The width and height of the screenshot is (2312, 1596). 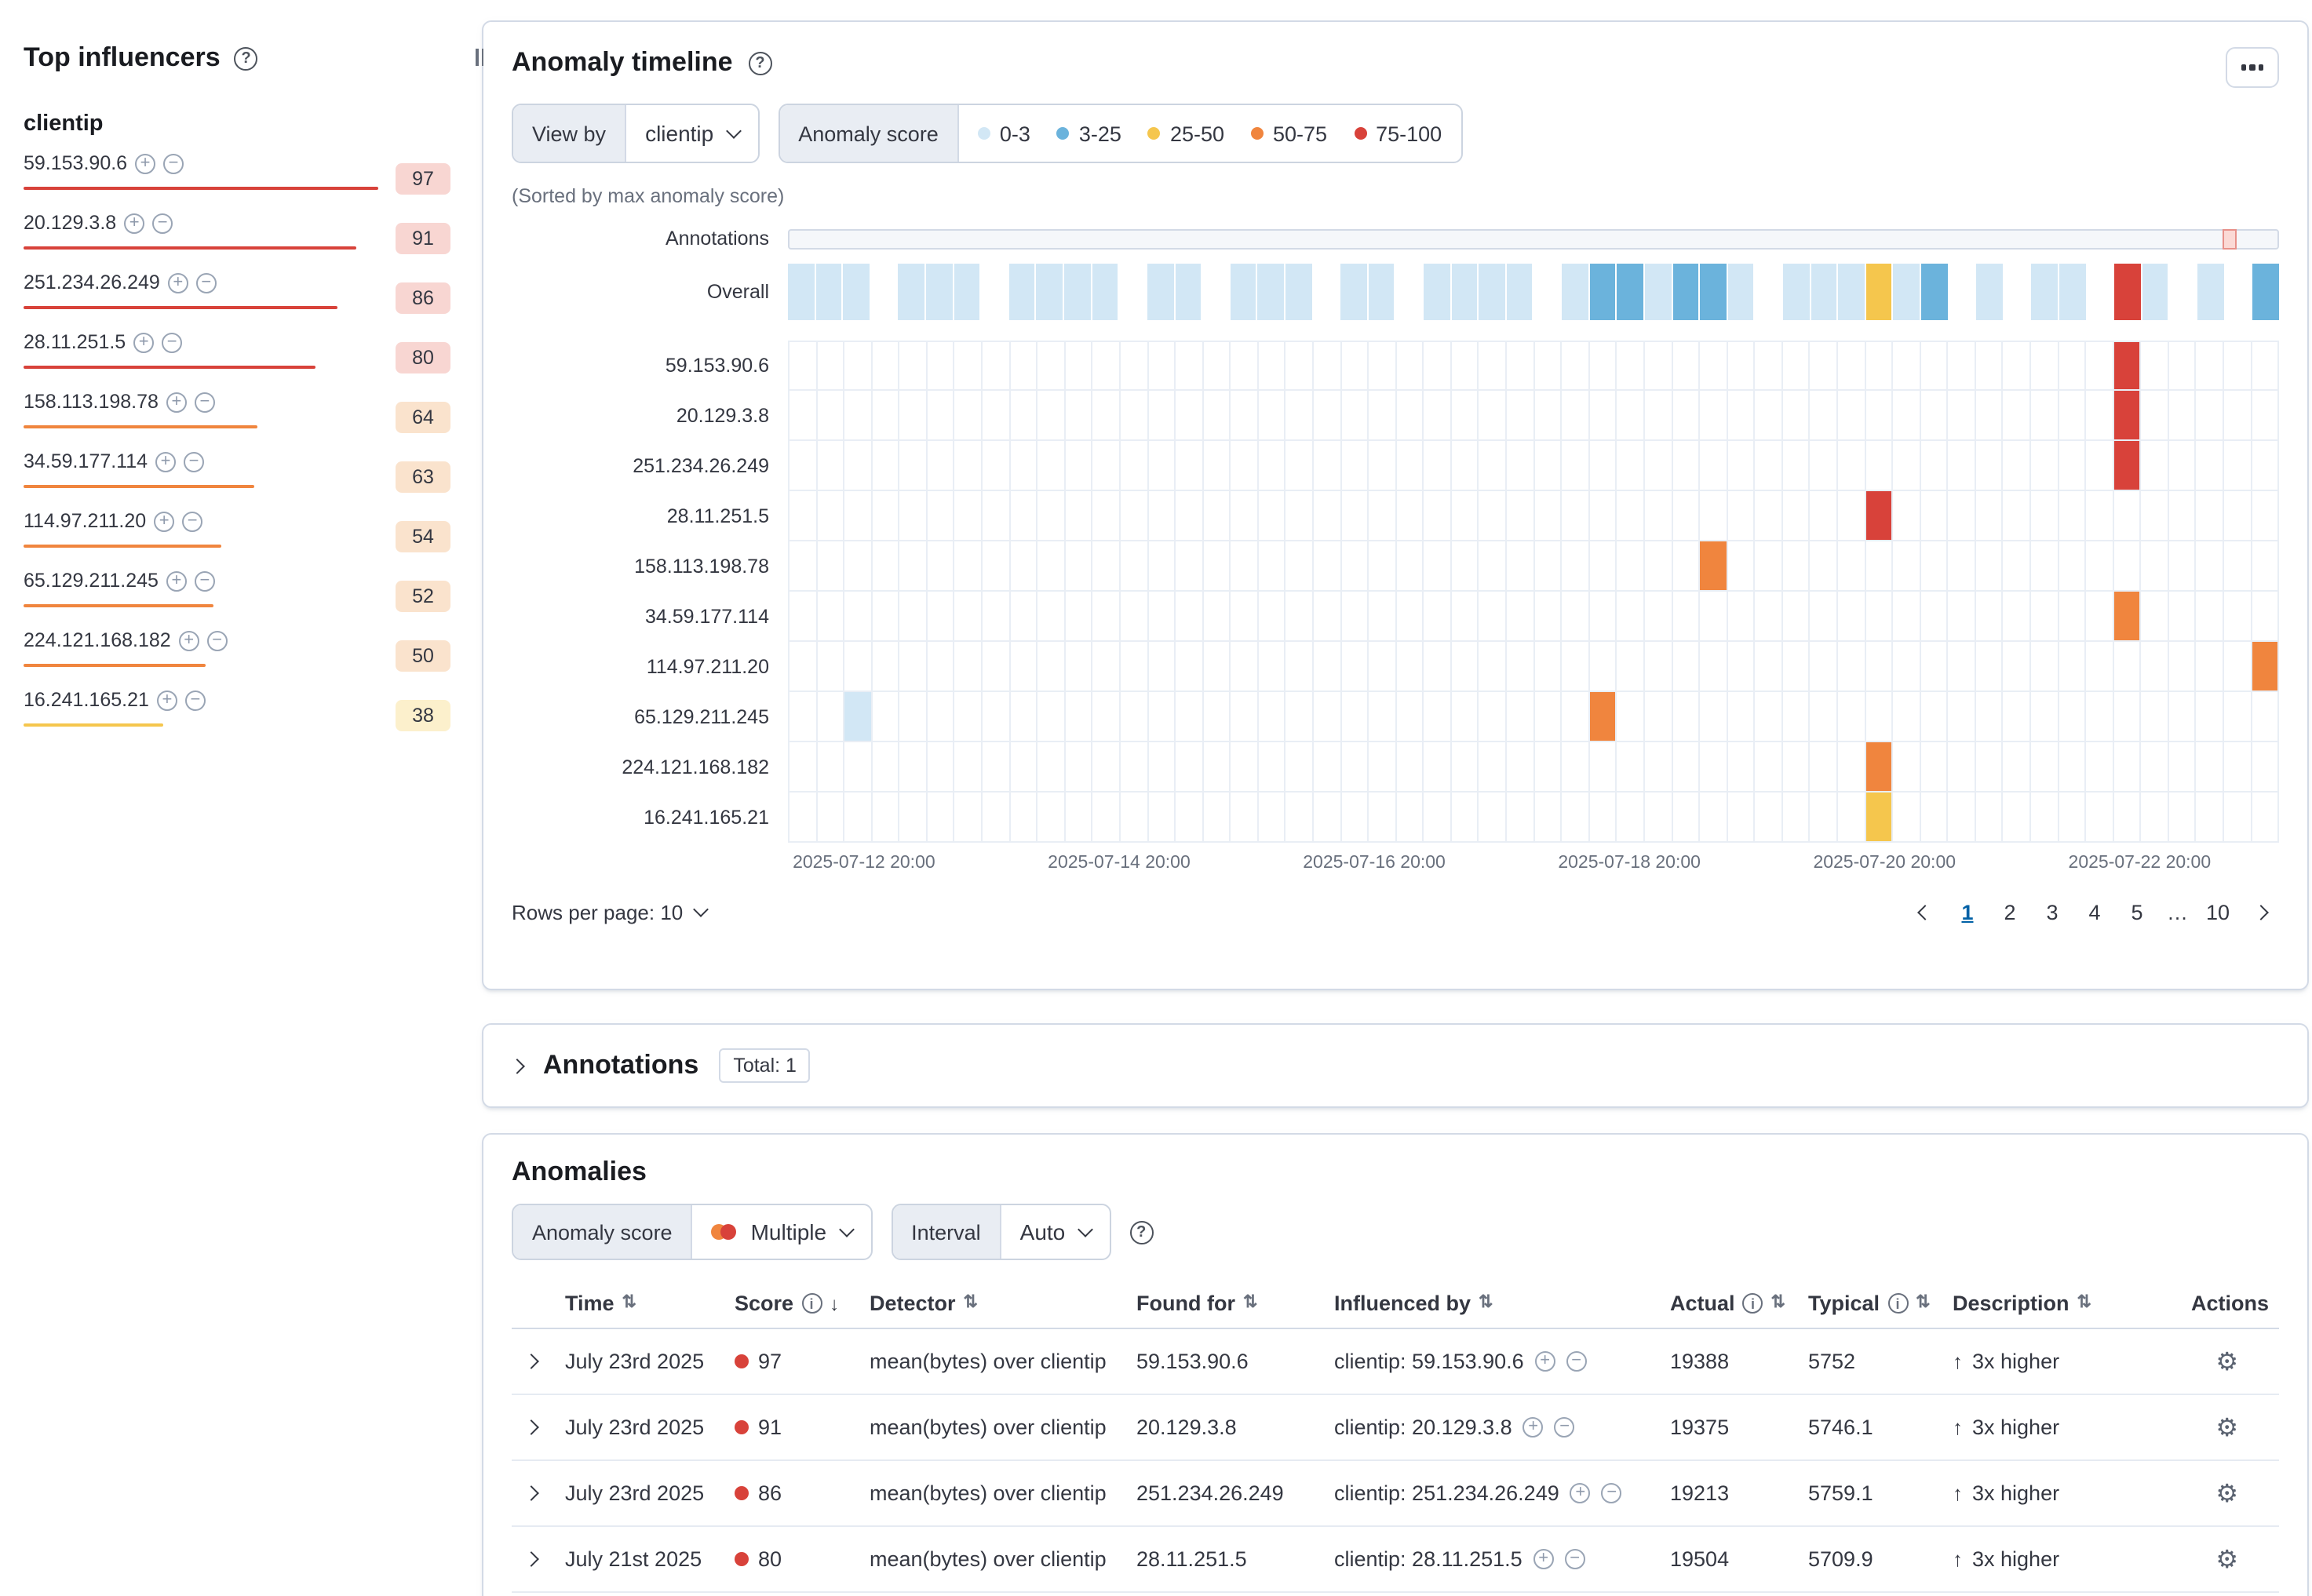 I want to click on influencer-name: 224.121.168.182, so click(x=97, y=640).